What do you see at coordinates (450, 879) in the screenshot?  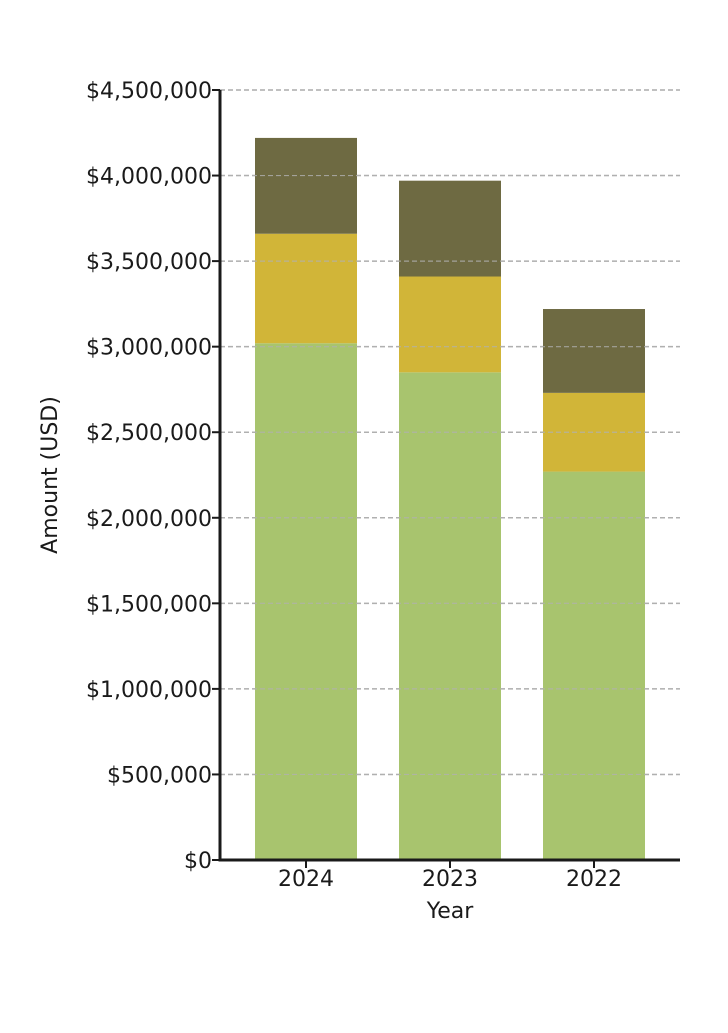 I see `x-tick-label: 2023` at bounding box center [450, 879].